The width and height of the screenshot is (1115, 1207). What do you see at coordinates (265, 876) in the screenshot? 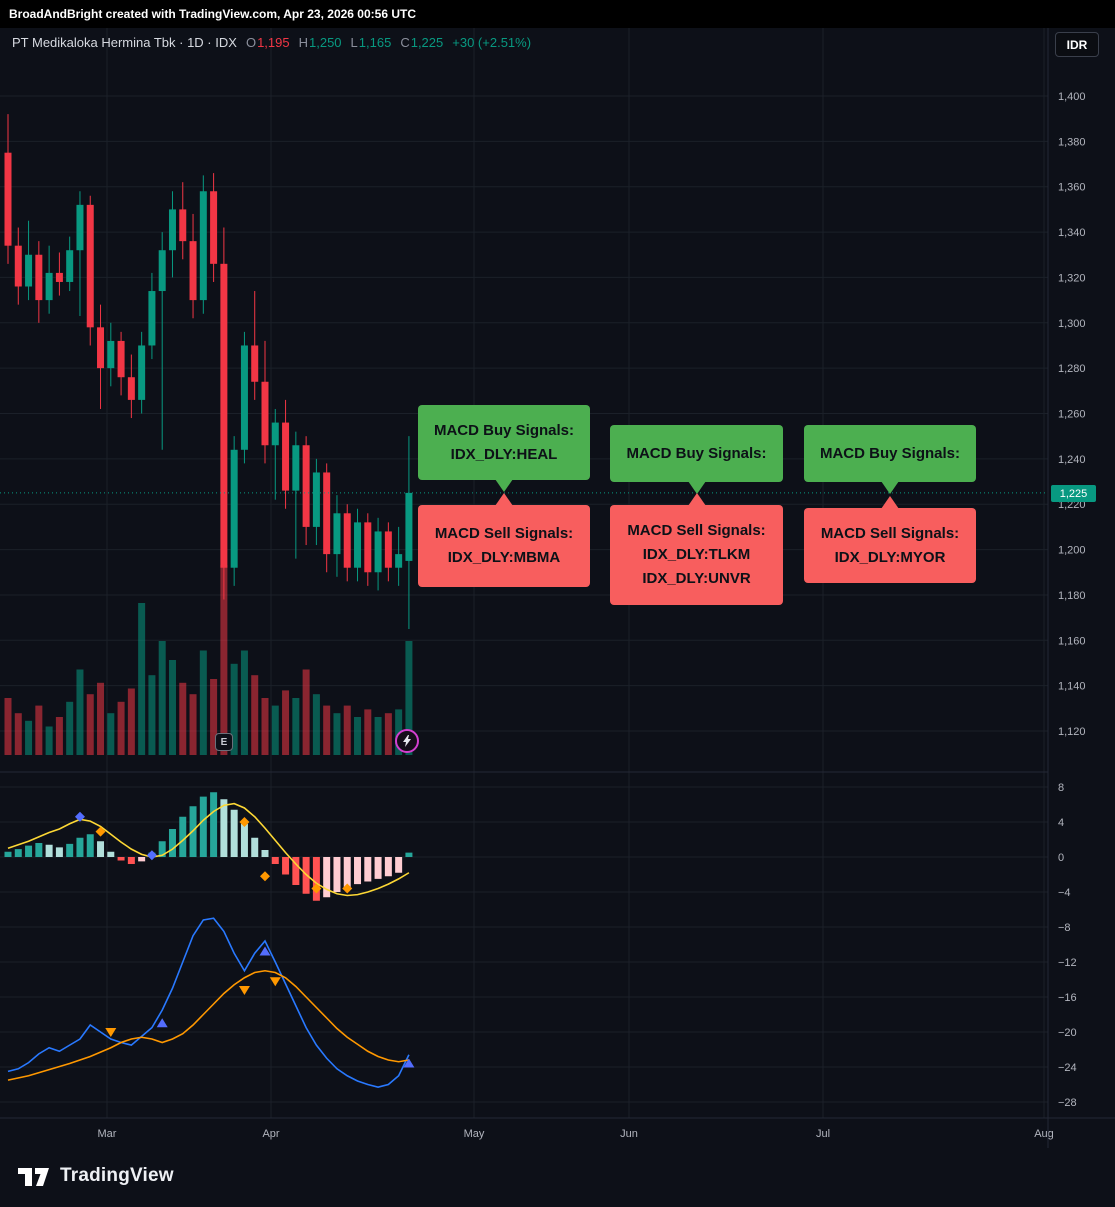
I see `macd-sell-diamond-marker` at bounding box center [265, 876].